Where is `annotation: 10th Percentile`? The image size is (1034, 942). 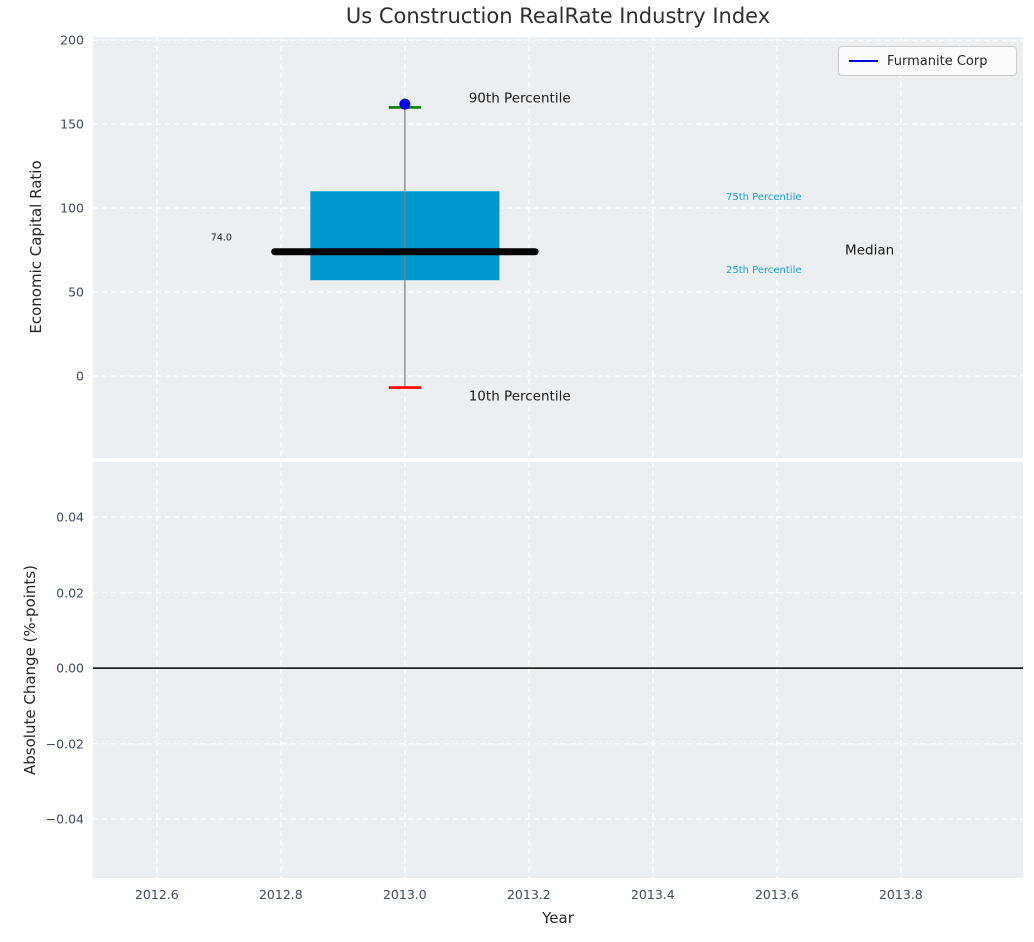
annotation: 10th Percentile is located at coordinates (519, 396).